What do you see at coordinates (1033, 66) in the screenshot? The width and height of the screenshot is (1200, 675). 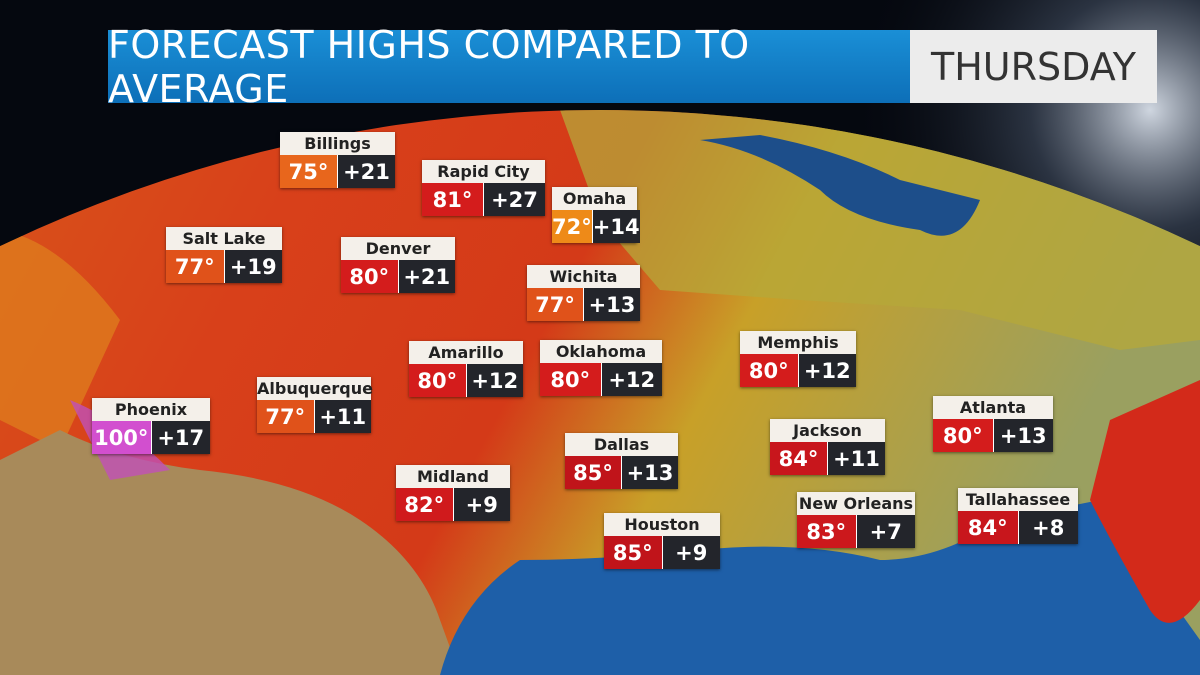 I see `day-label: THURSDAY` at bounding box center [1033, 66].